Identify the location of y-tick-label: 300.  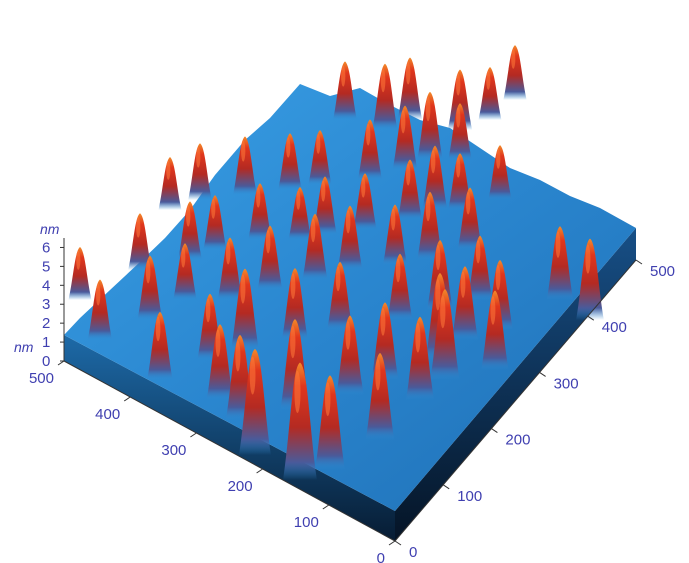
(173, 450).